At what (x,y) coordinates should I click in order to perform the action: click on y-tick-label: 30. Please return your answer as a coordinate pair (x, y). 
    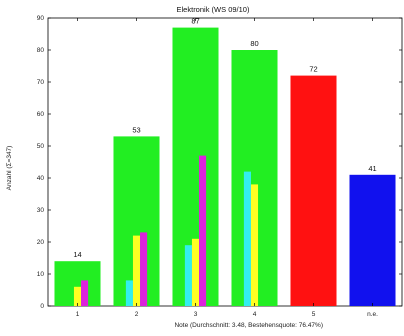
    Looking at the image, I should click on (41, 210).